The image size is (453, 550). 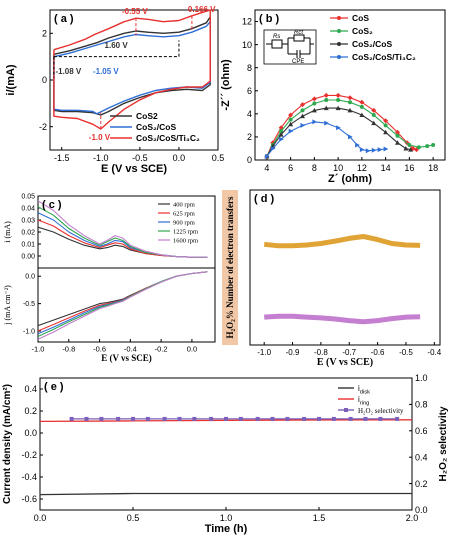 I want to click on y-tick-label: 0.00, so click(x=28, y=256).